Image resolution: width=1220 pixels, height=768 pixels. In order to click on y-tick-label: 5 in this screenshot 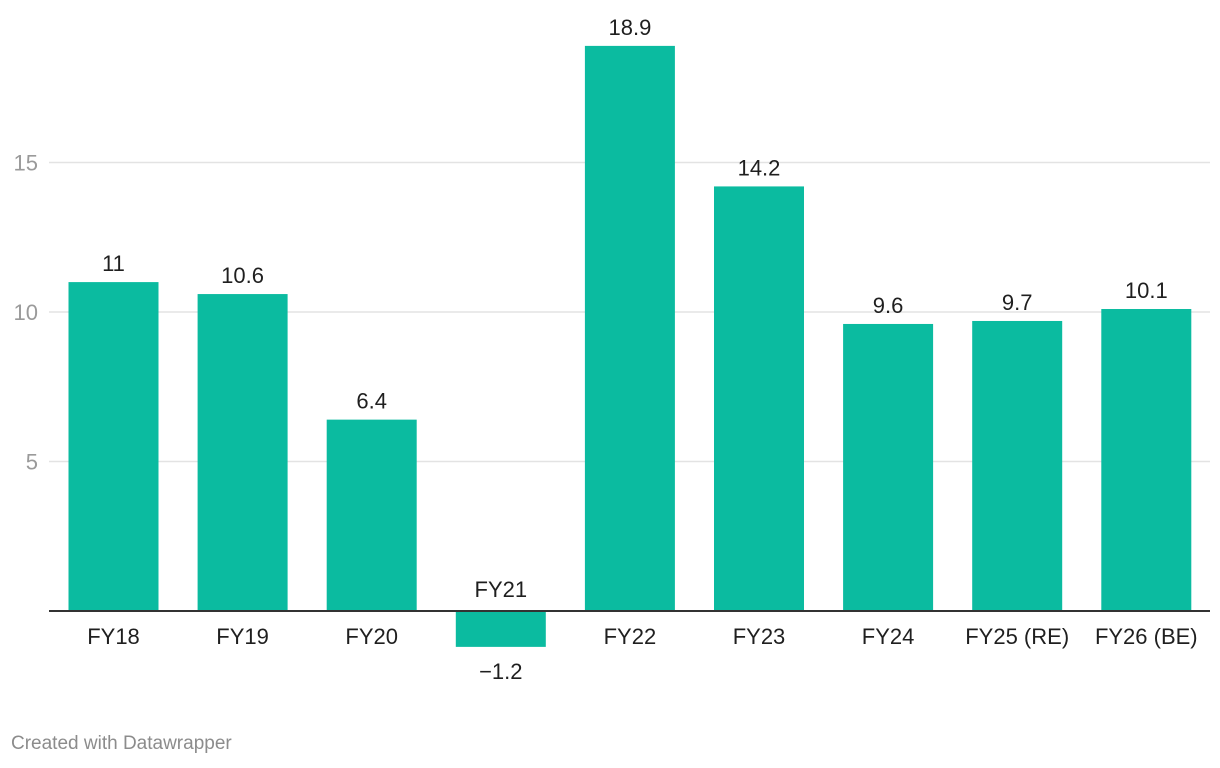, I will do `click(32, 462)`.